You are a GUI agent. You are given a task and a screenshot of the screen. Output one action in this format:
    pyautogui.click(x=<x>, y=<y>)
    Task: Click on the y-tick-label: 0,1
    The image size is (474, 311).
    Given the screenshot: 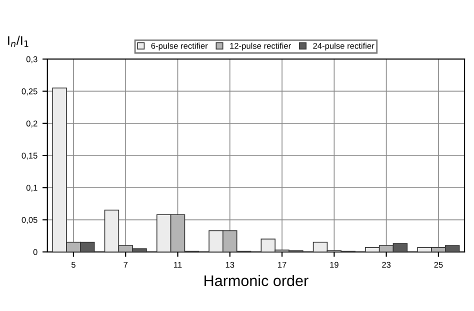 What is the action you would take?
    pyautogui.click(x=32, y=188)
    